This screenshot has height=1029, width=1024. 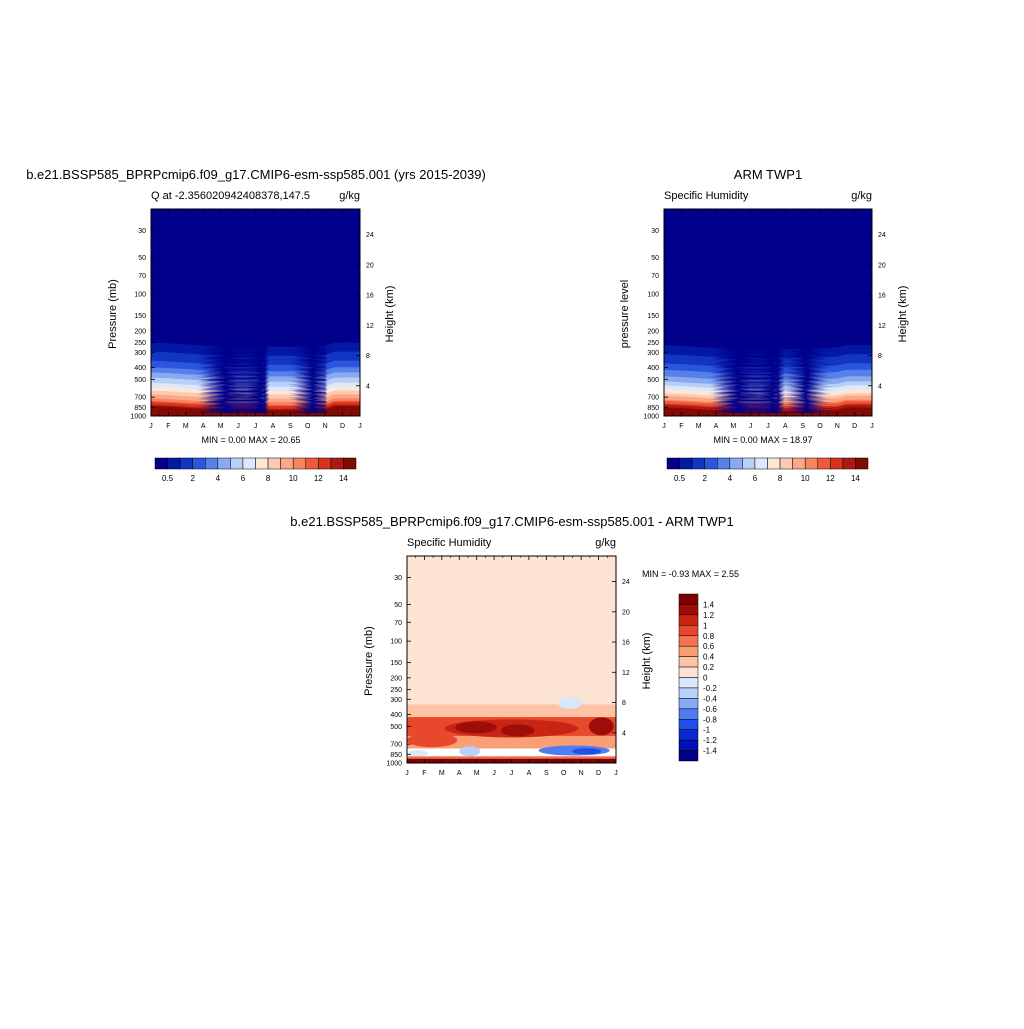 What do you see at coordinates (730, 478) in the screenshot?
I see `panel-obs-colorbar-label: 4` at bounding box center [730, 478].